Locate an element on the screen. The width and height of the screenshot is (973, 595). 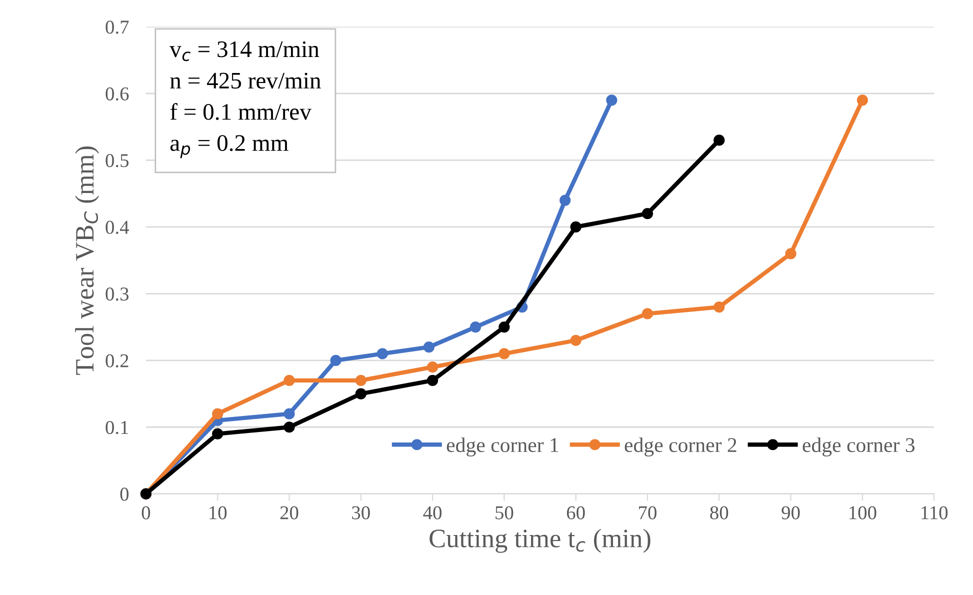
x-tick-label: 10 is located at coordinates (218, 513).